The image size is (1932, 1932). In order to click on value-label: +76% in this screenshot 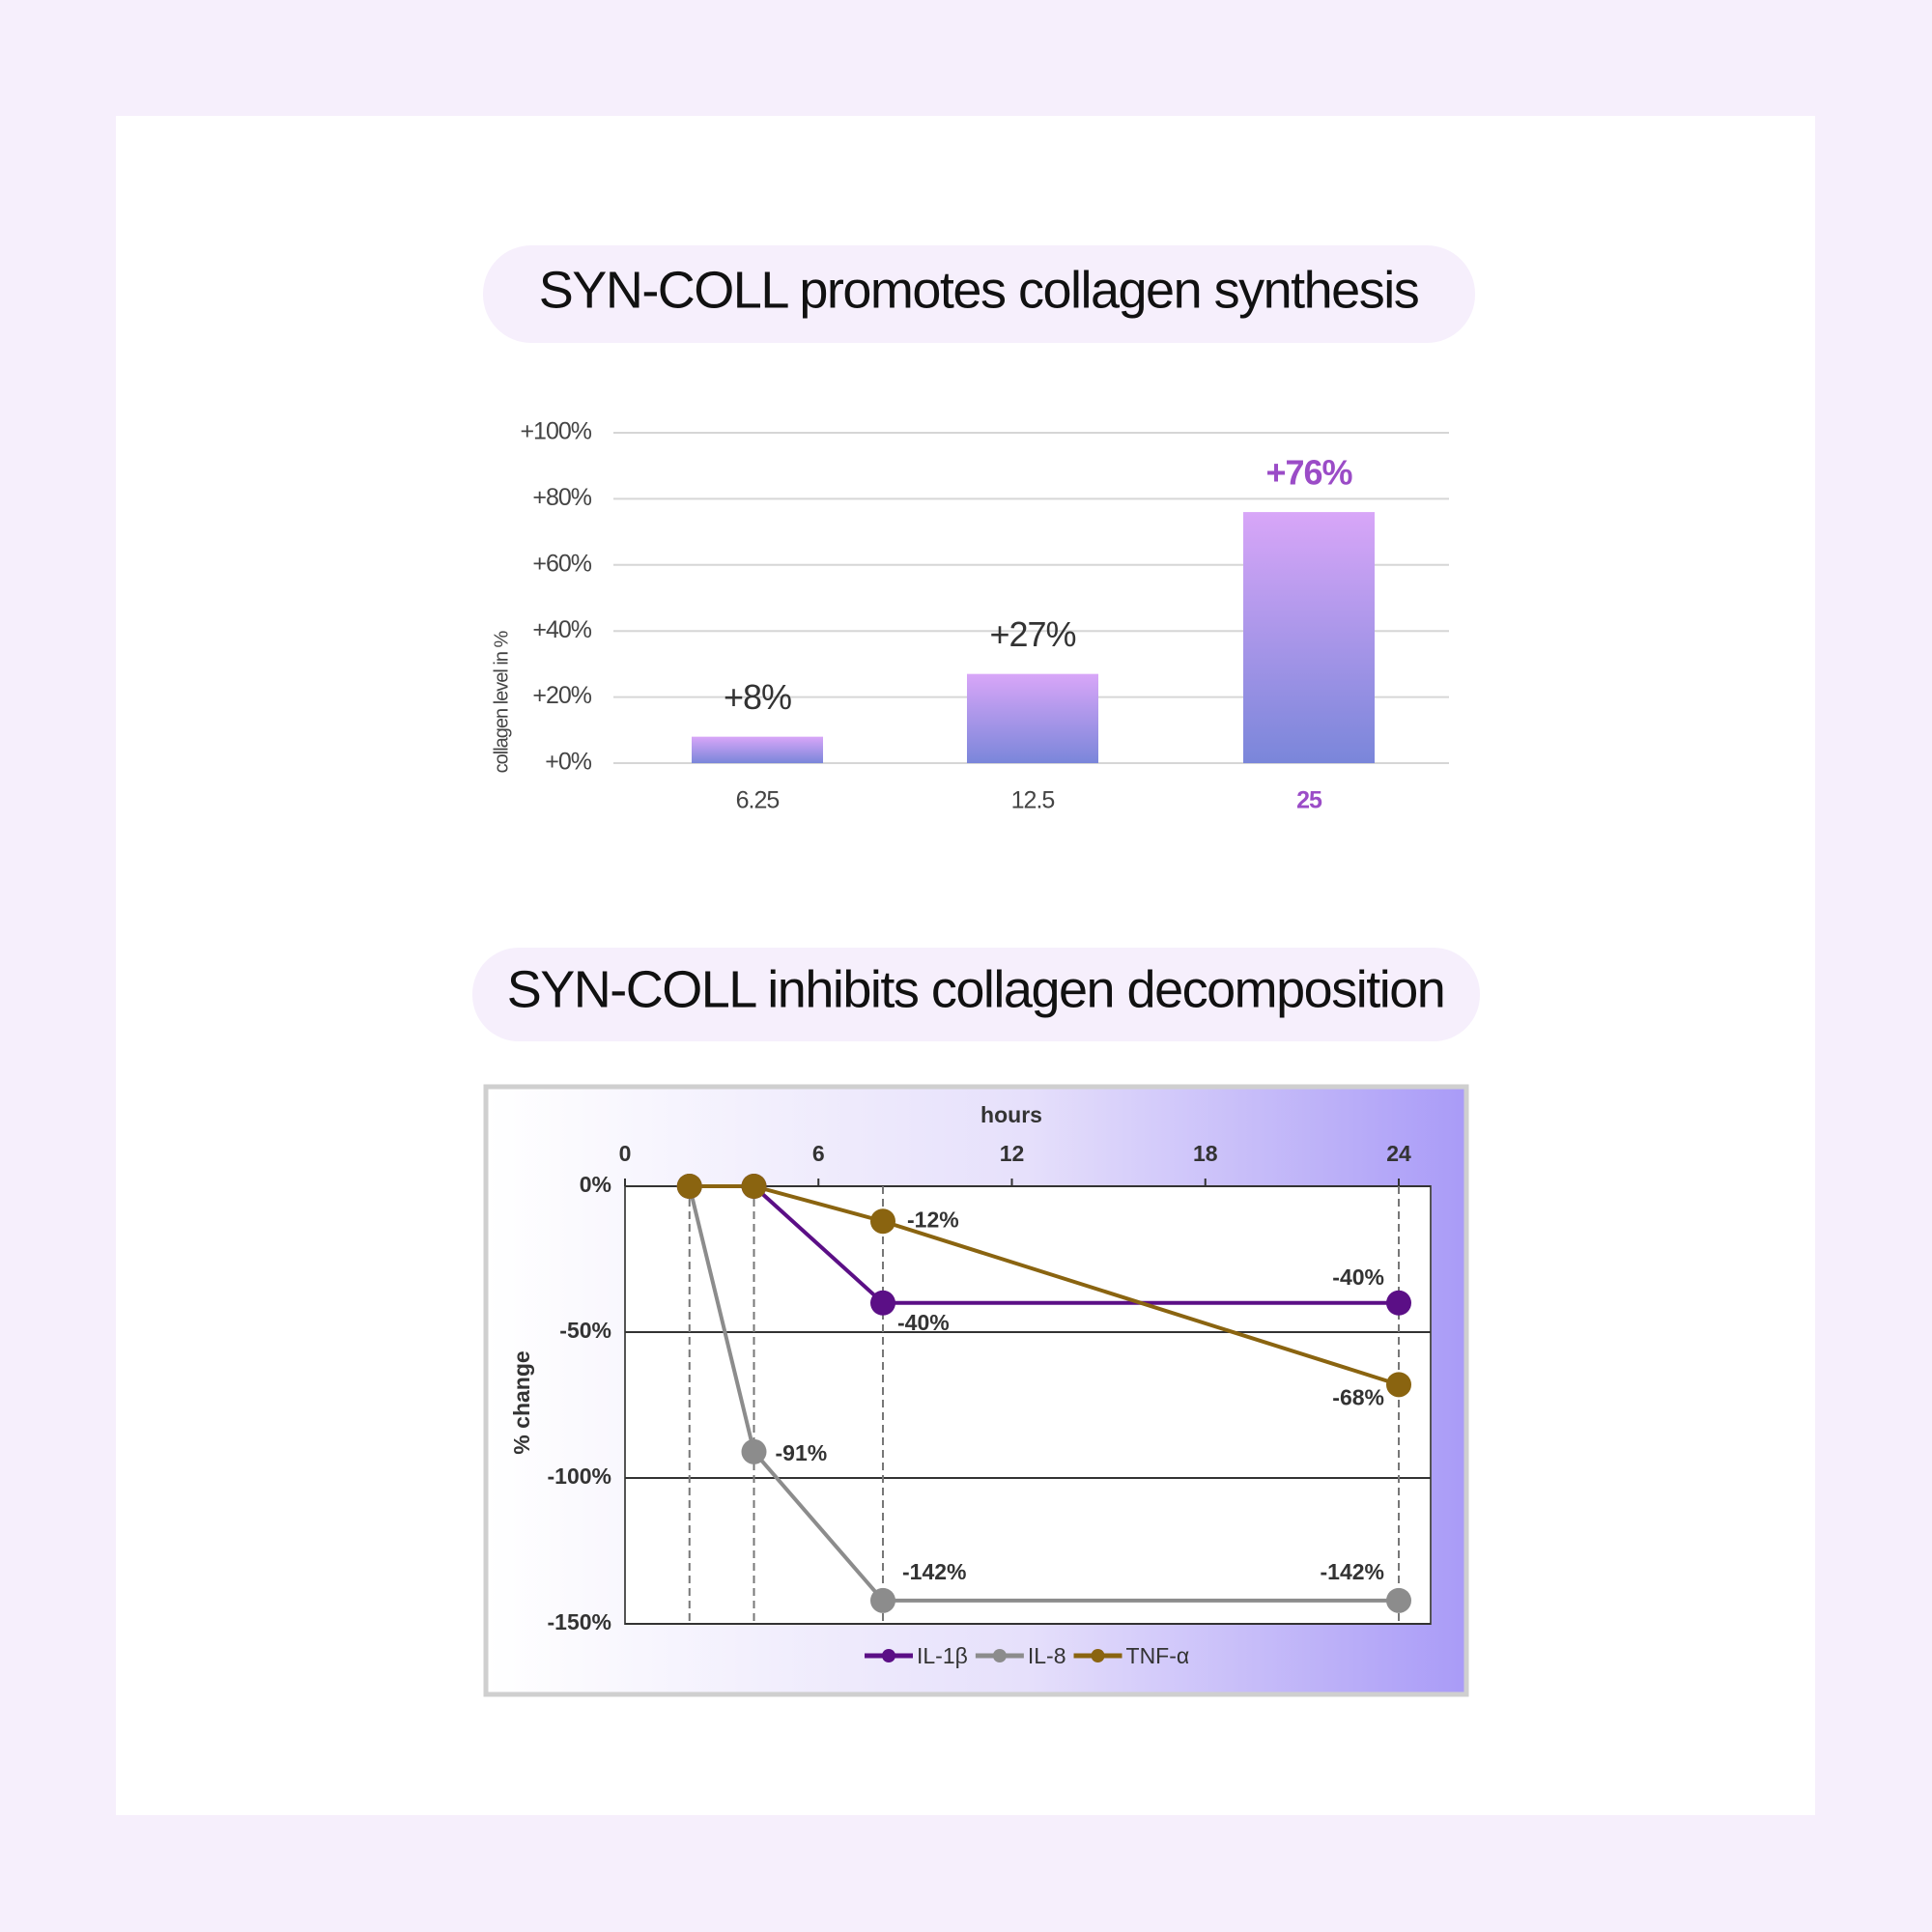, I will do `click(1308, 473)`.